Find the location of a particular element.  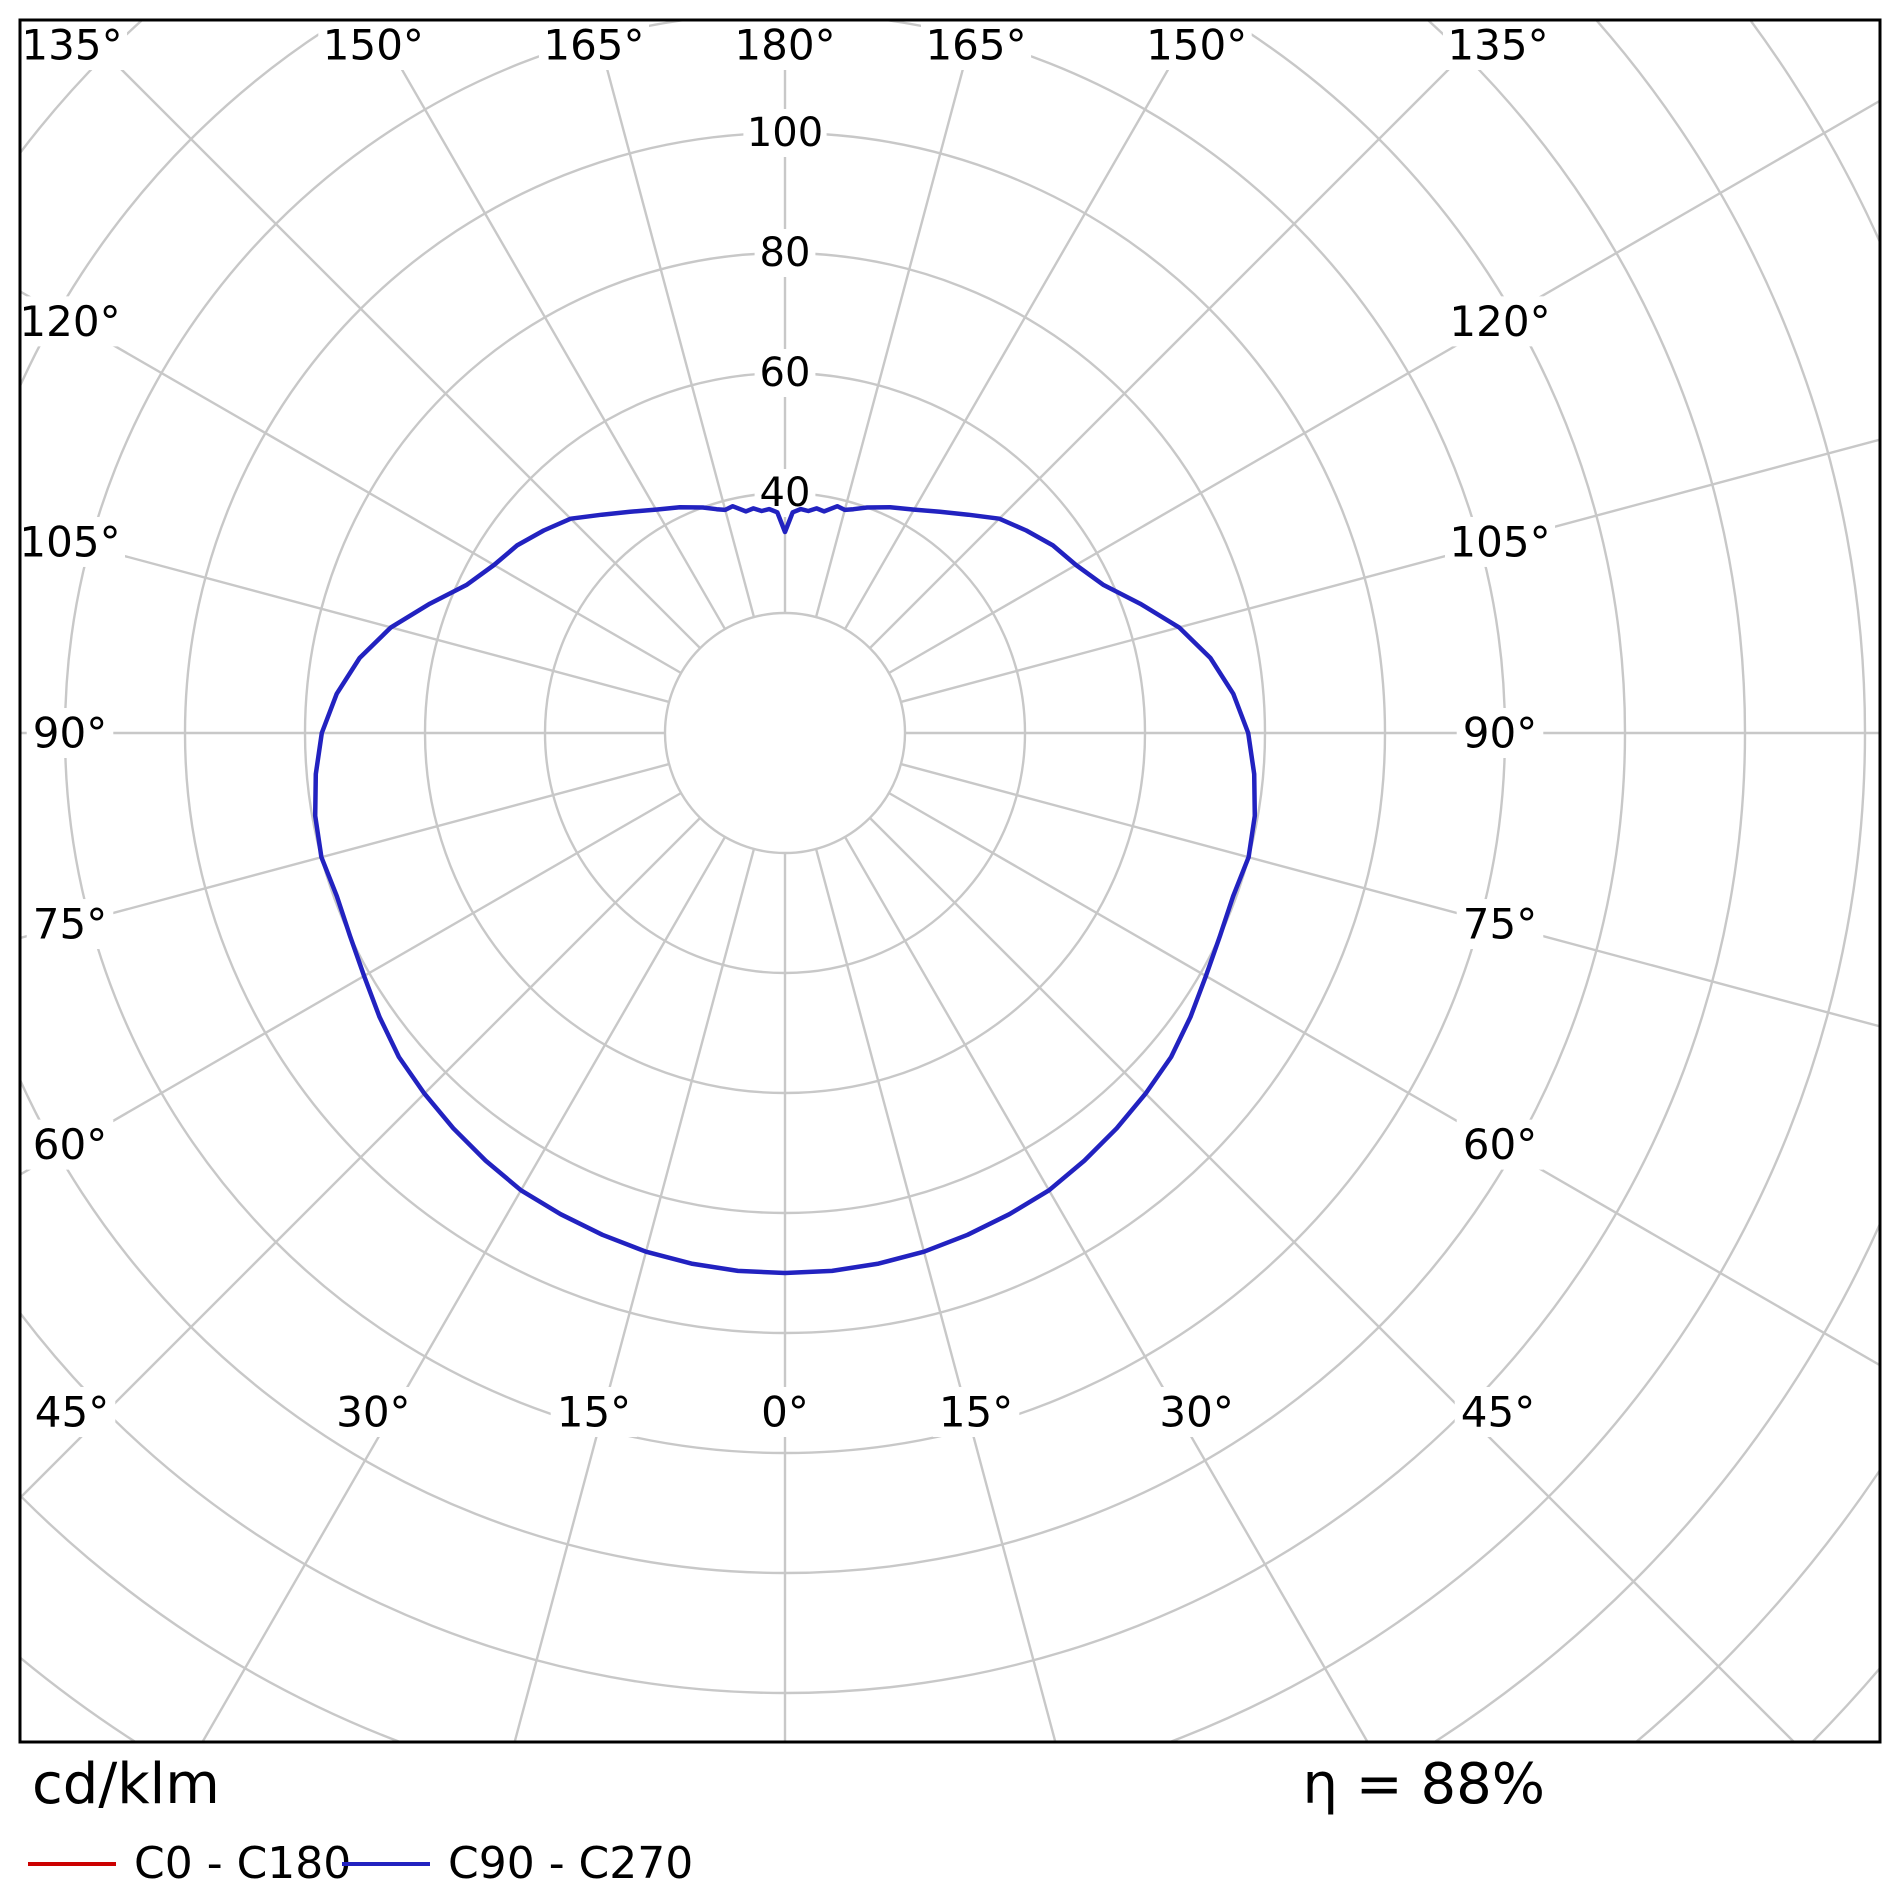

legend-label-c90-c270: C90 - C270 is located at coordinates (571, 1863).